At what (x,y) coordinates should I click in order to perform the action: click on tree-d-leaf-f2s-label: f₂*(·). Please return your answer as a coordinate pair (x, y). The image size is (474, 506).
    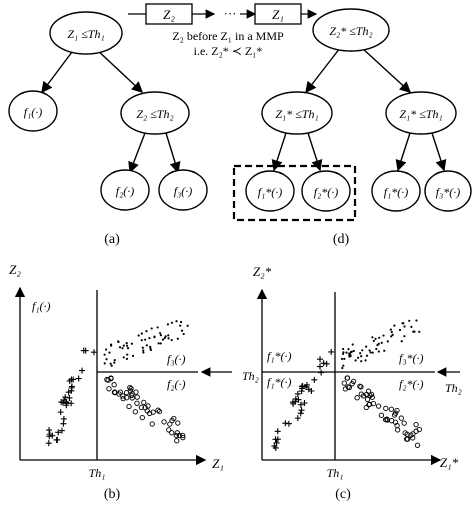
    Looking at the image, I should click on (326, 192).